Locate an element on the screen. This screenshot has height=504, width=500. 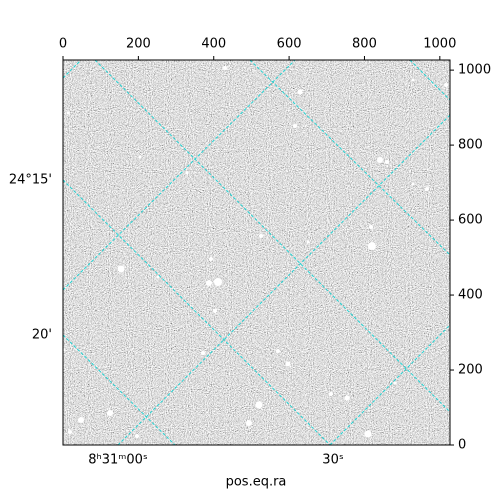
x-tick-label: 0 is located at coordinates (63, 44).